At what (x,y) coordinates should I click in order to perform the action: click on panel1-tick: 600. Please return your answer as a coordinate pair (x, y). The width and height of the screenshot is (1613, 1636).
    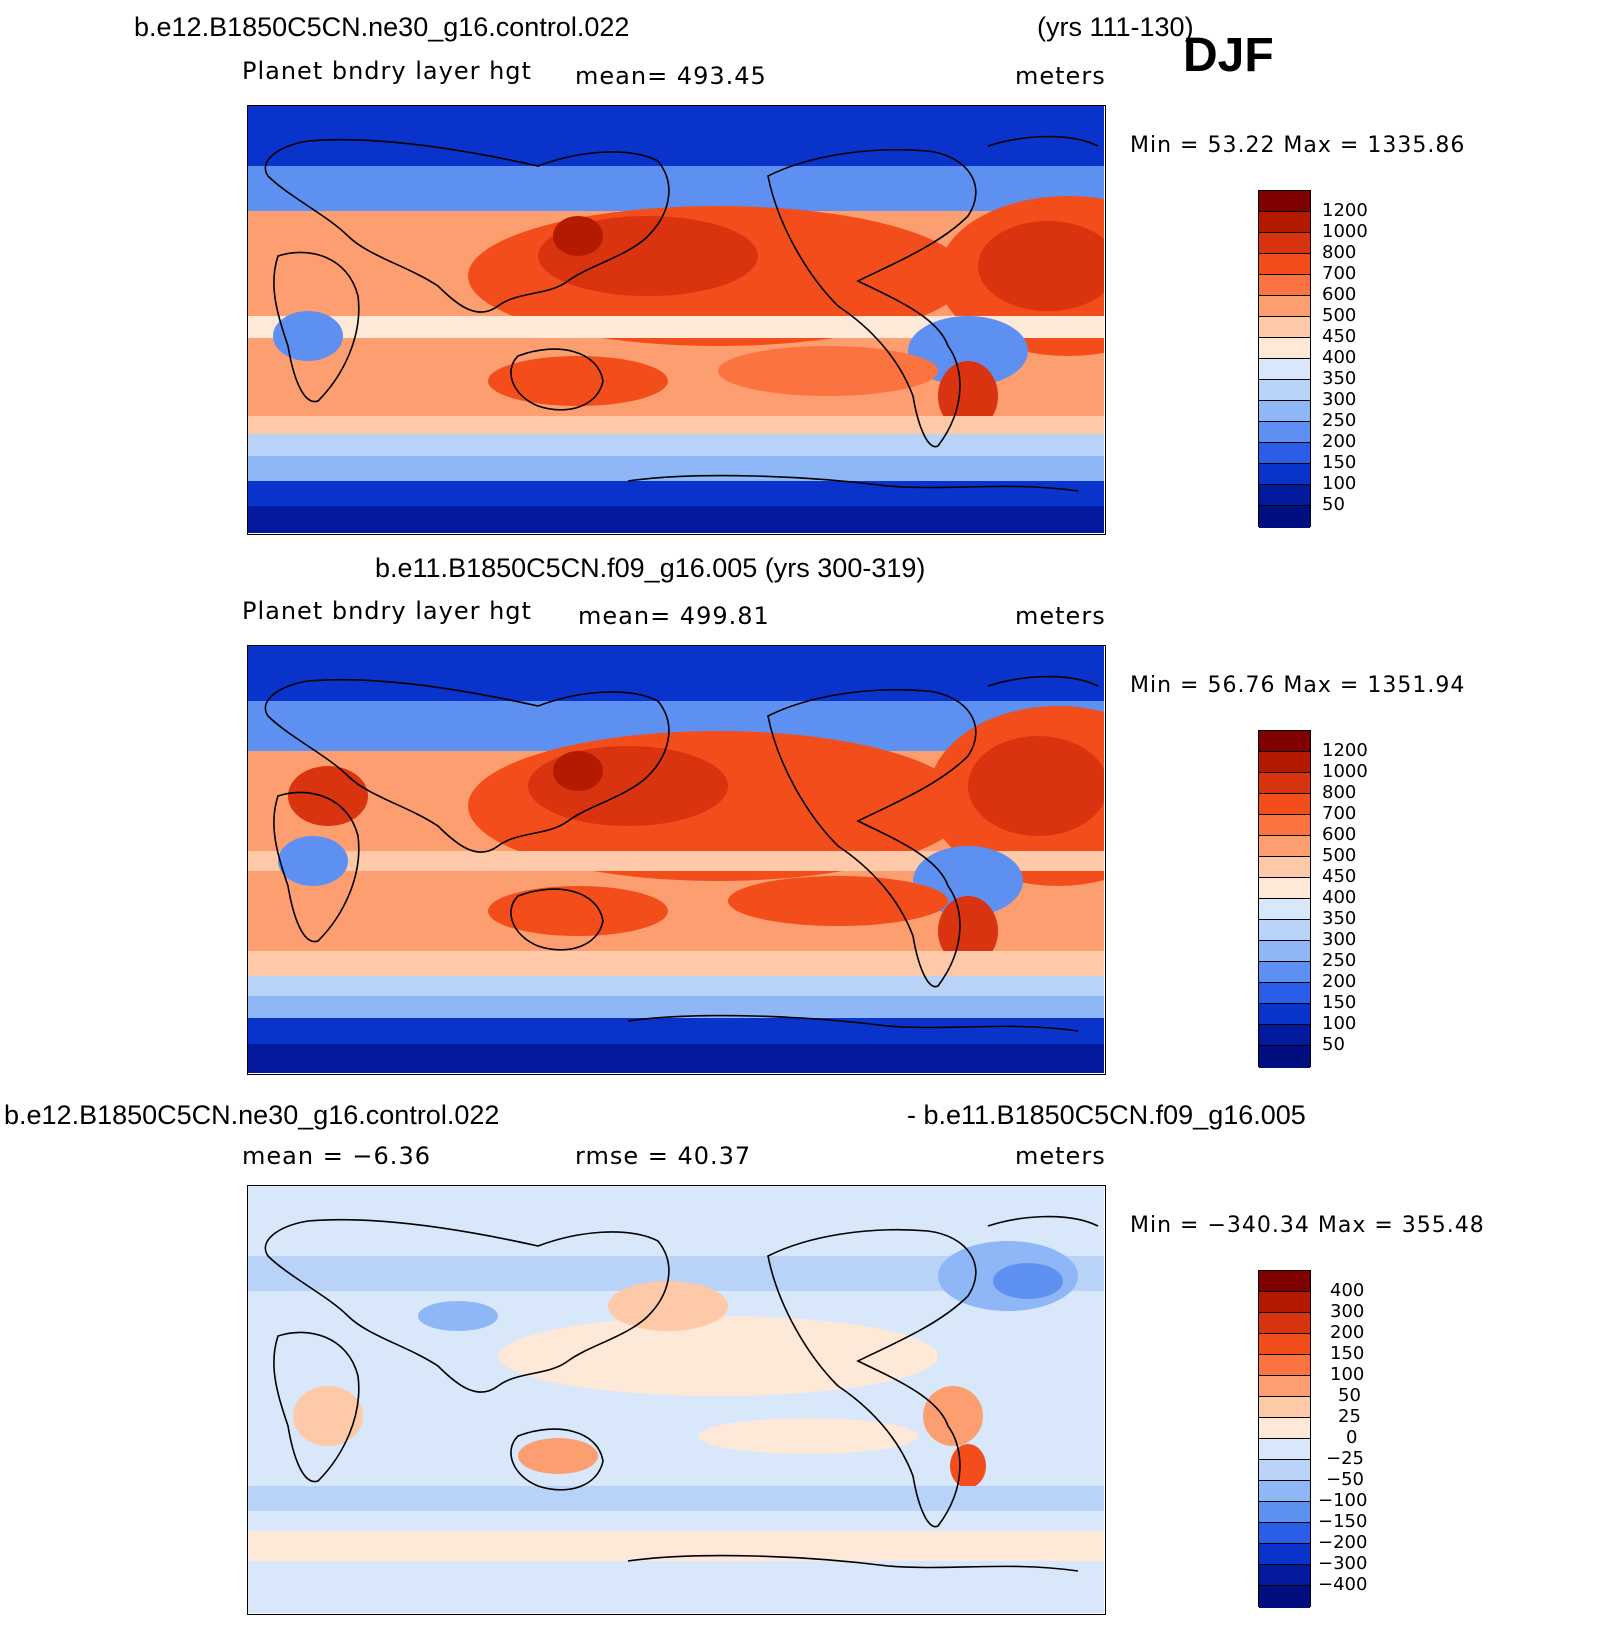
    Looking at the image, I should click on (1339, 294).